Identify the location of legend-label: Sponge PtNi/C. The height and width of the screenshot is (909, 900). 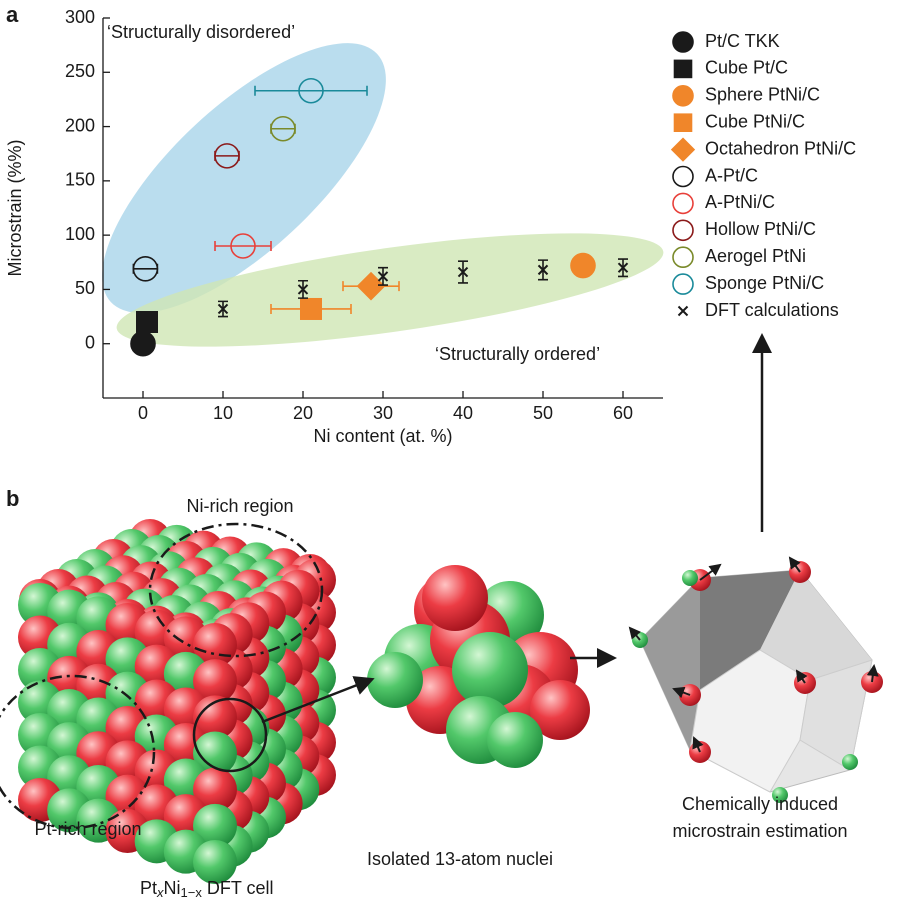
(764, 283).